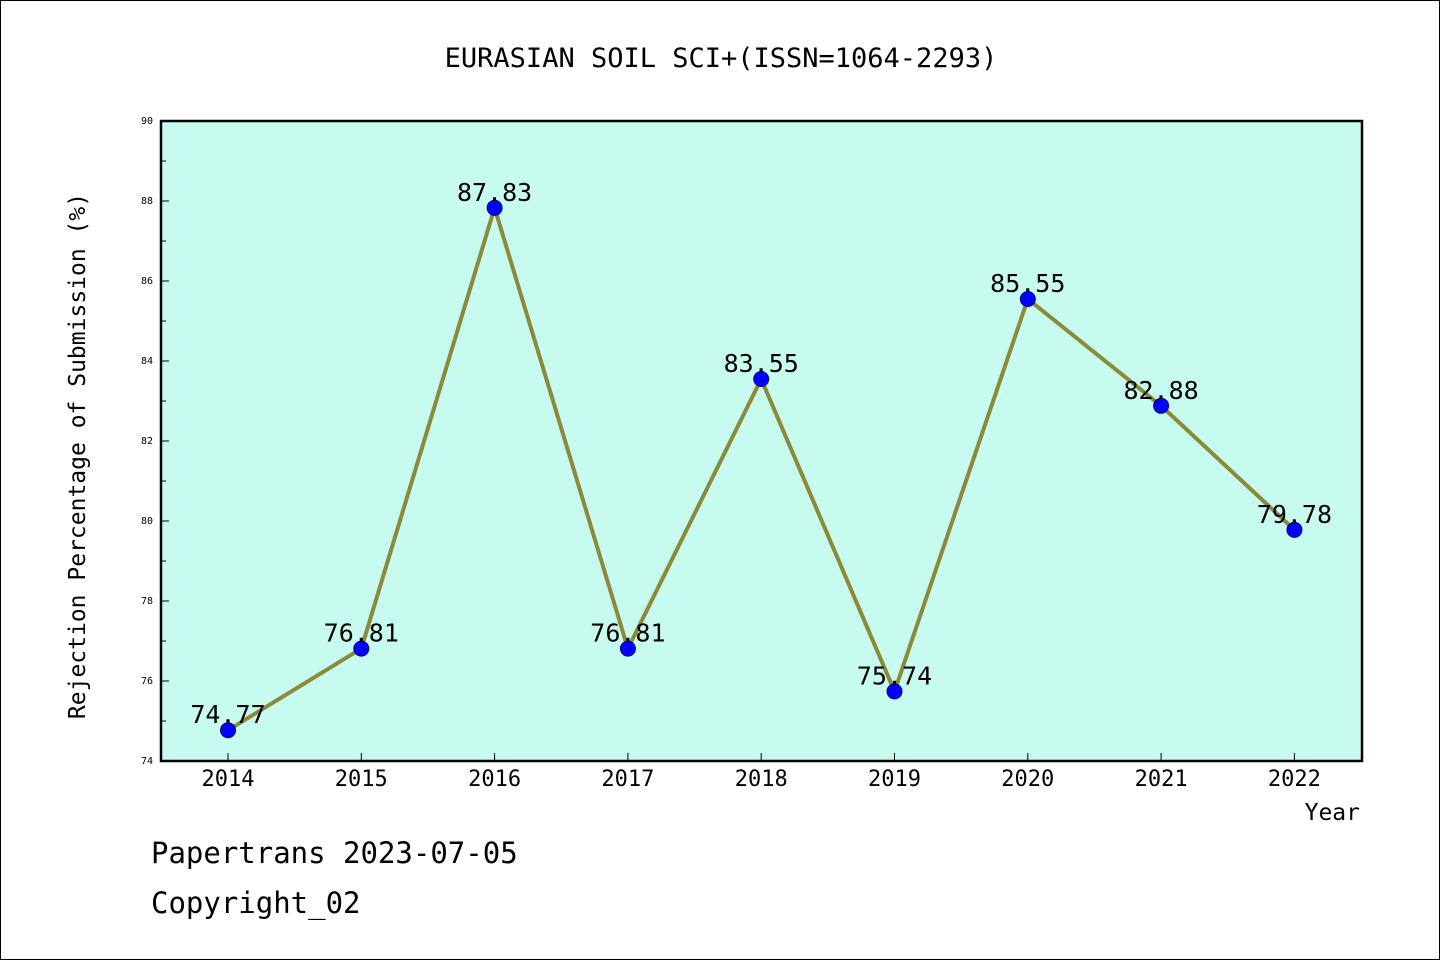 This screenshot has height=960, width=1440. Describe the element at coordinates (1294, 779) in the screenshot. I see `x-tick-label: 2022` at that location.